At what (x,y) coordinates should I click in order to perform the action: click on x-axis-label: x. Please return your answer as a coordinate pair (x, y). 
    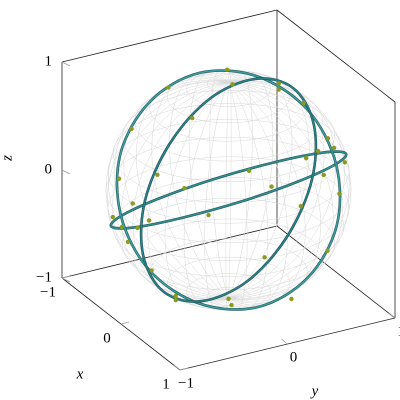
    Looking at the image, I should click on (80, 374).